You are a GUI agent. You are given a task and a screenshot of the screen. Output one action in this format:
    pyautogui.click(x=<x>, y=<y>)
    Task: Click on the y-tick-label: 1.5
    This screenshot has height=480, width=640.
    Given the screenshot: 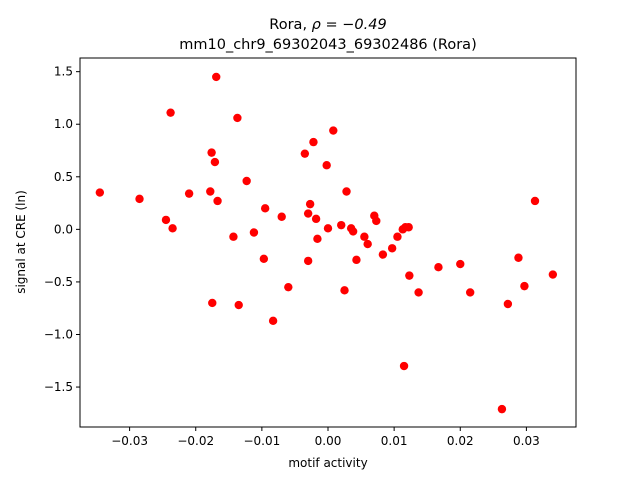 What is the action you would take?
    pyautogui.click(x=63, y=72)
    